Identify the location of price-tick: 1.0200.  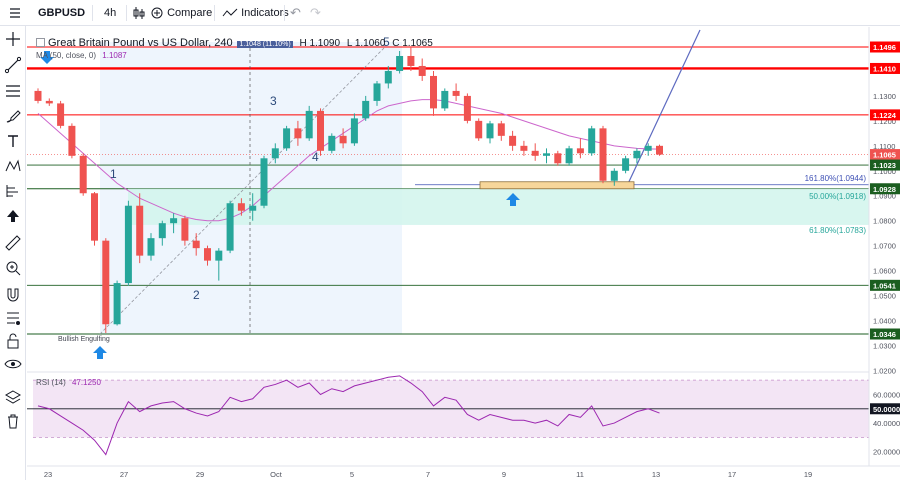
(884, 370).